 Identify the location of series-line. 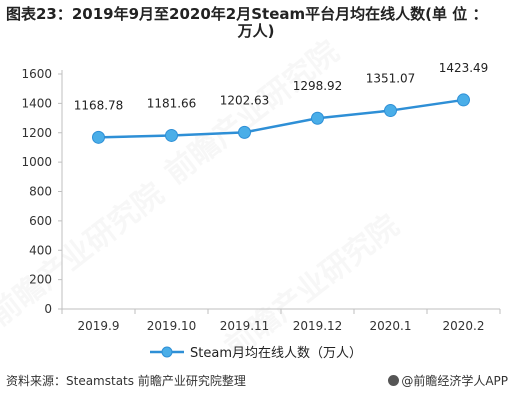
(281, 118).